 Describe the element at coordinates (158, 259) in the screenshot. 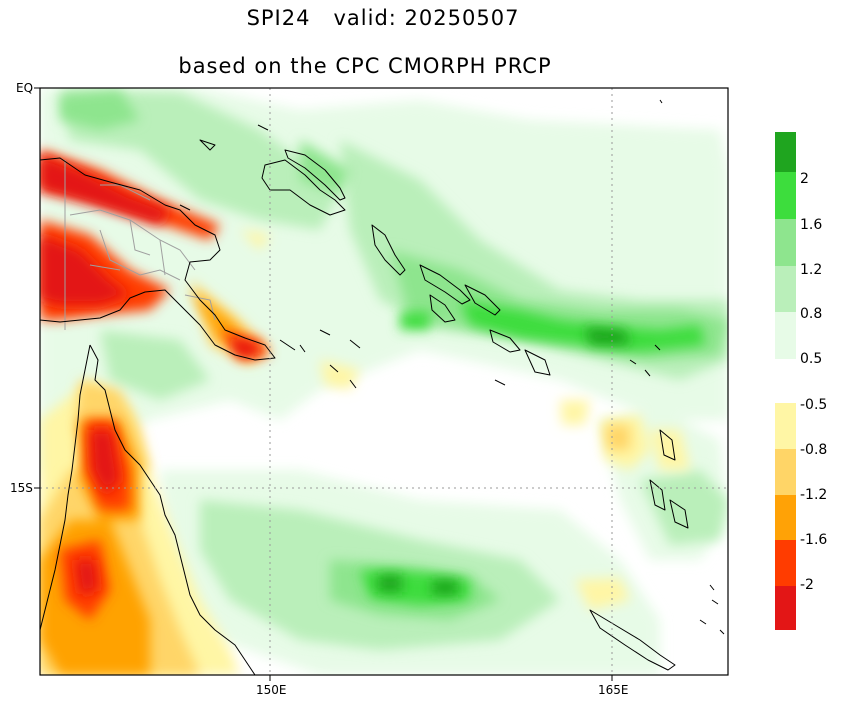

I see `new-guinea-coast` at that location.